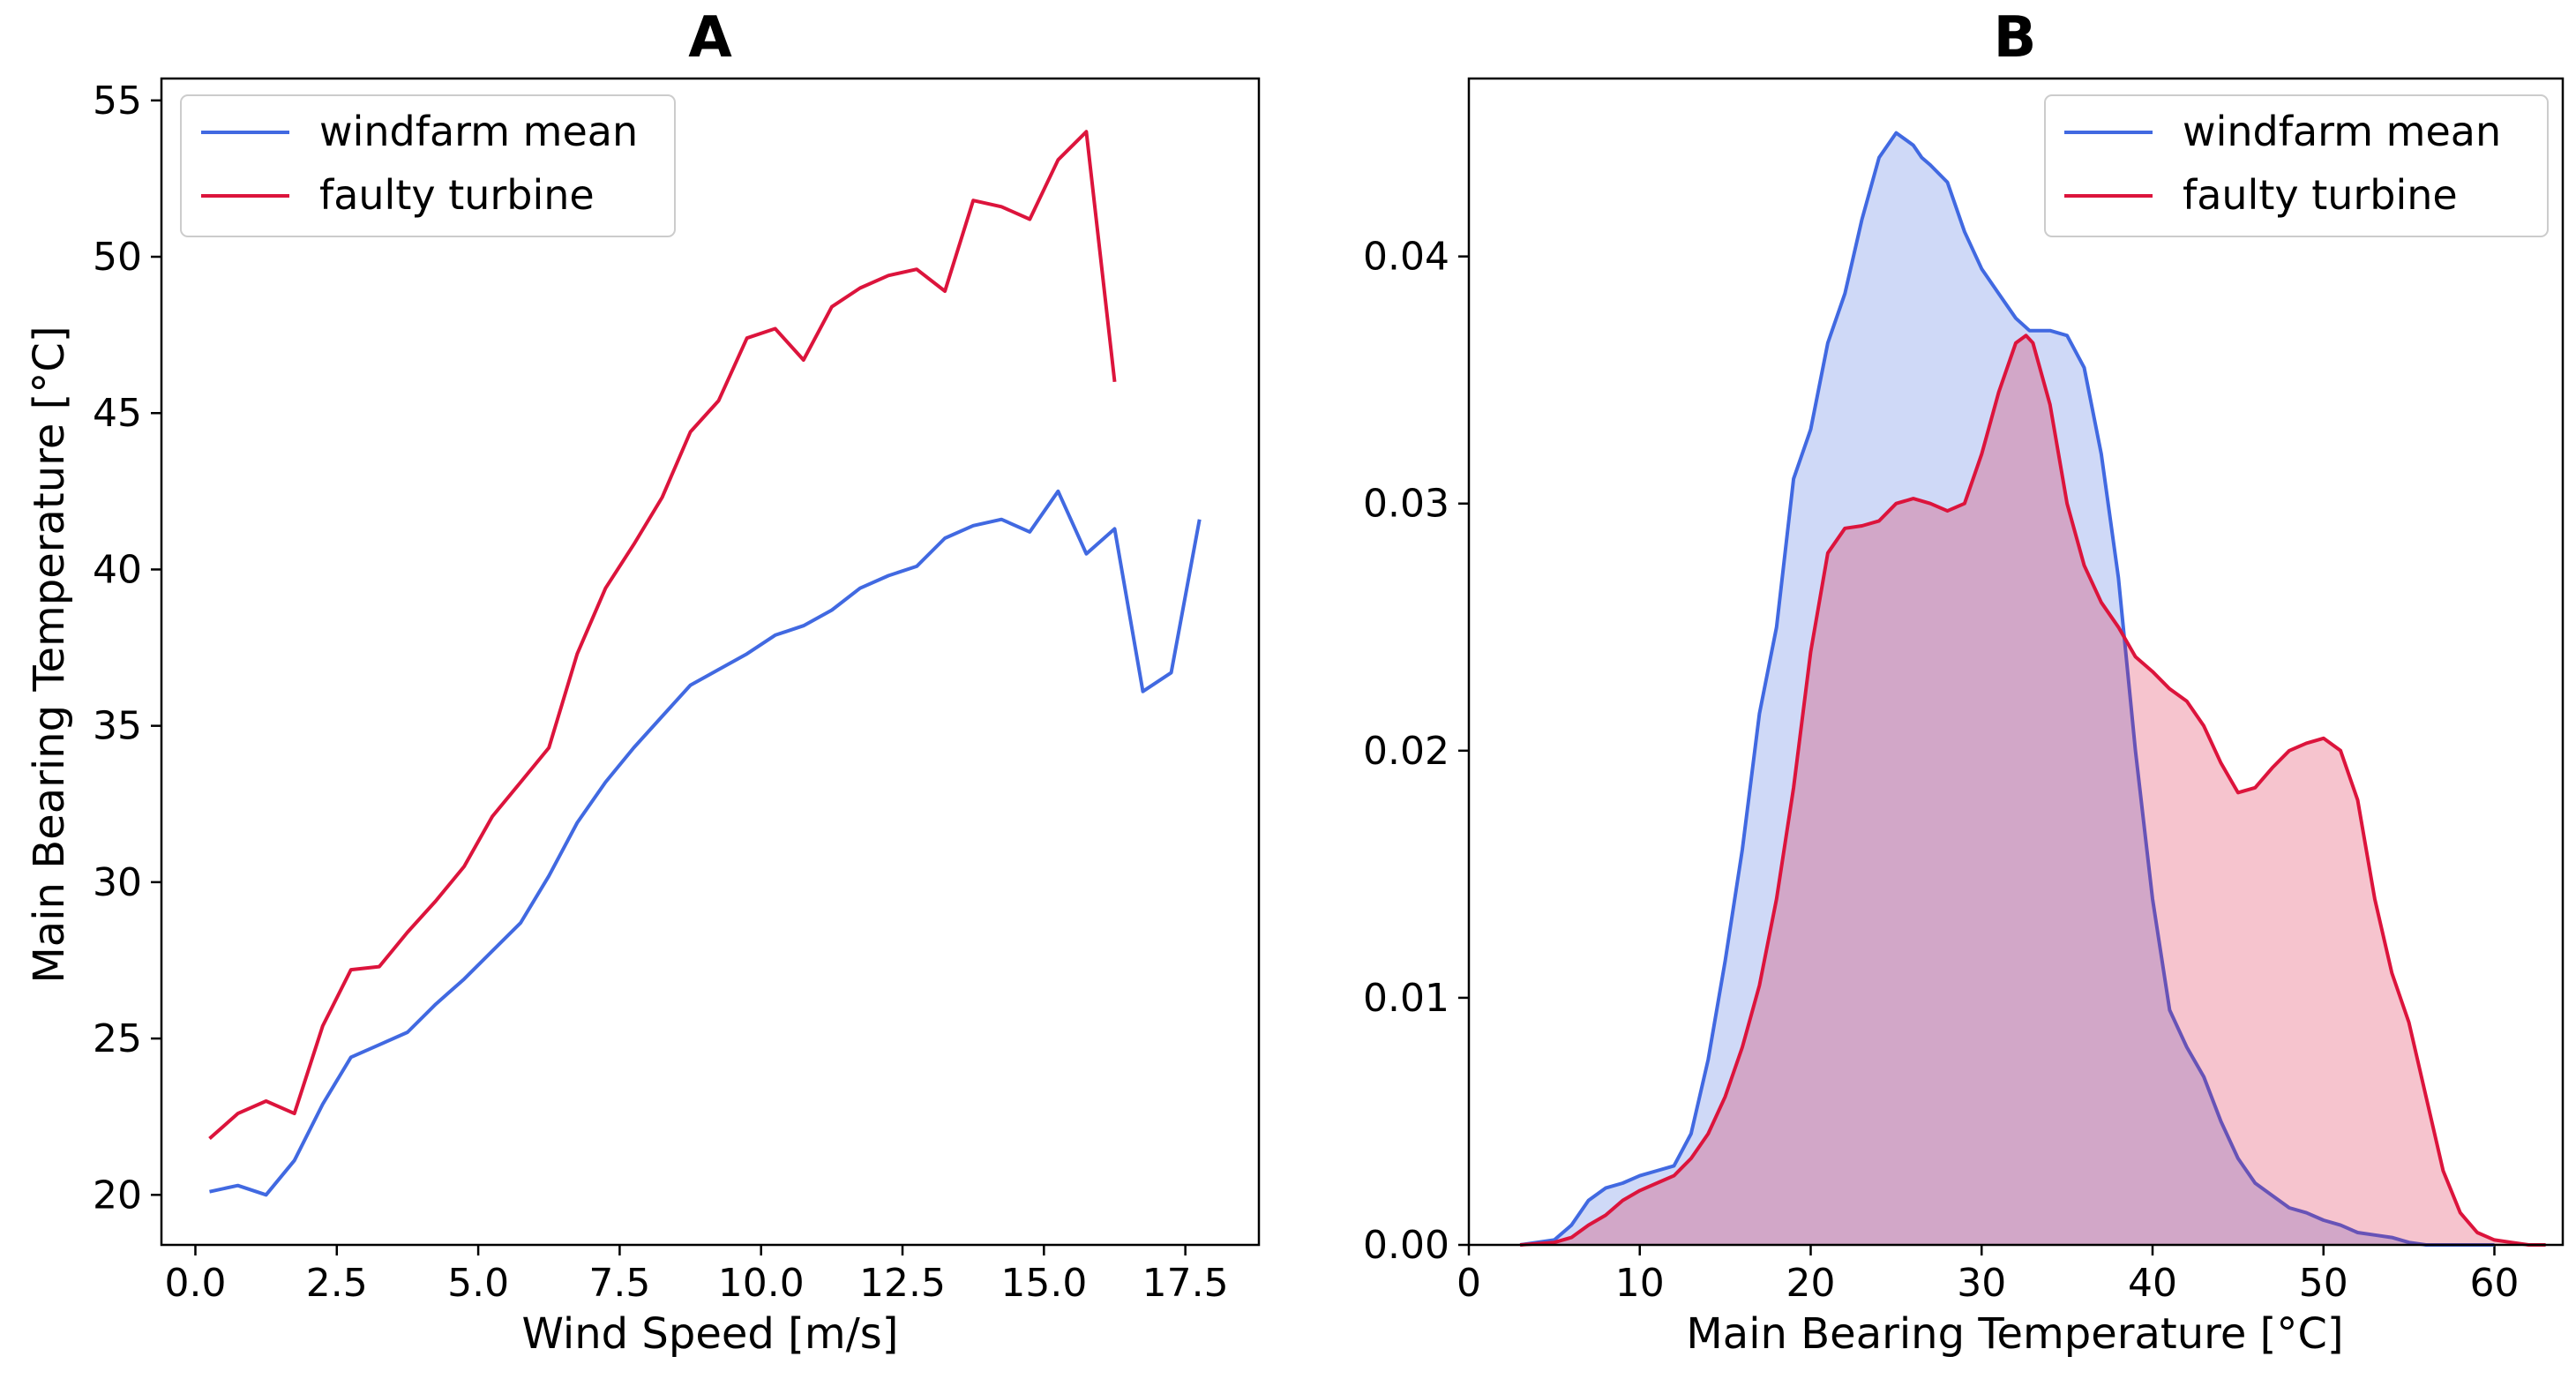 The width and height of the screenshot is (2576, 1379). What do you see at coordinates (903, 1283) in the screenshot?
I see `panel-a-xtick-label: 12.5` at bounding box center [903, 1283].